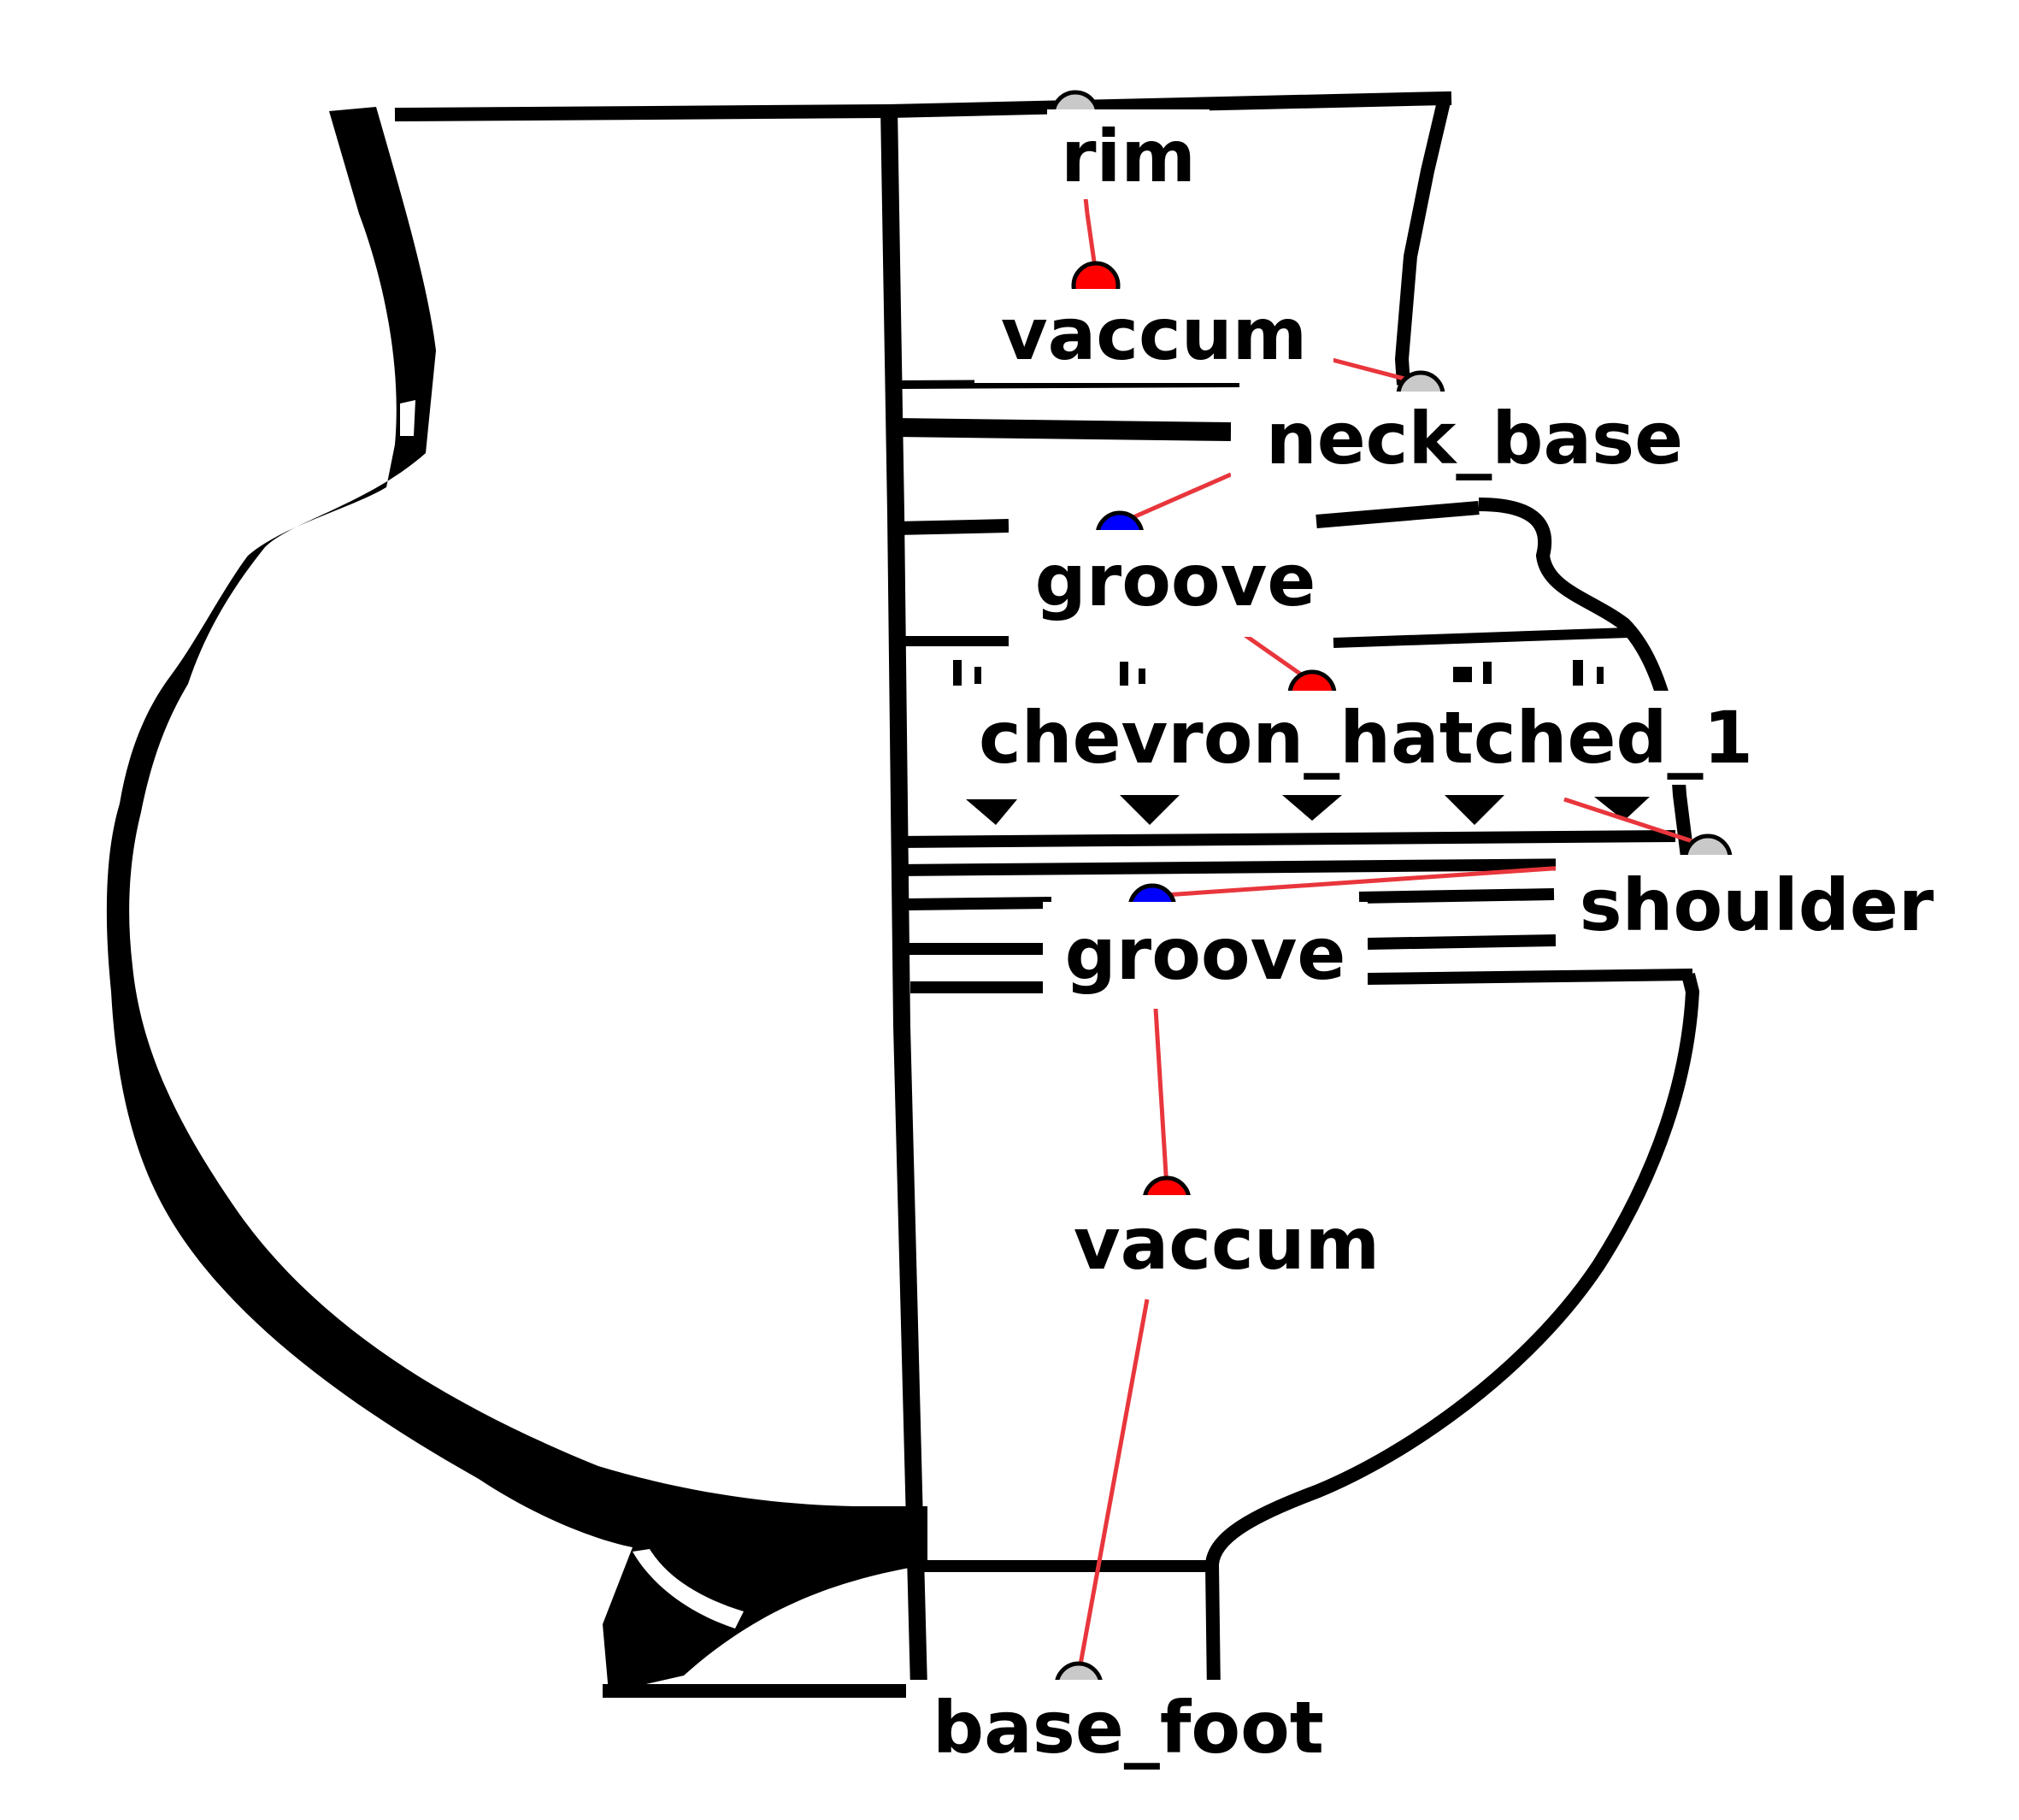 The height and width of the screenshot is (1820, 2019). Describe the element at coordinates (689, 1589) in the screenshot. I see `foot-void` at that location.